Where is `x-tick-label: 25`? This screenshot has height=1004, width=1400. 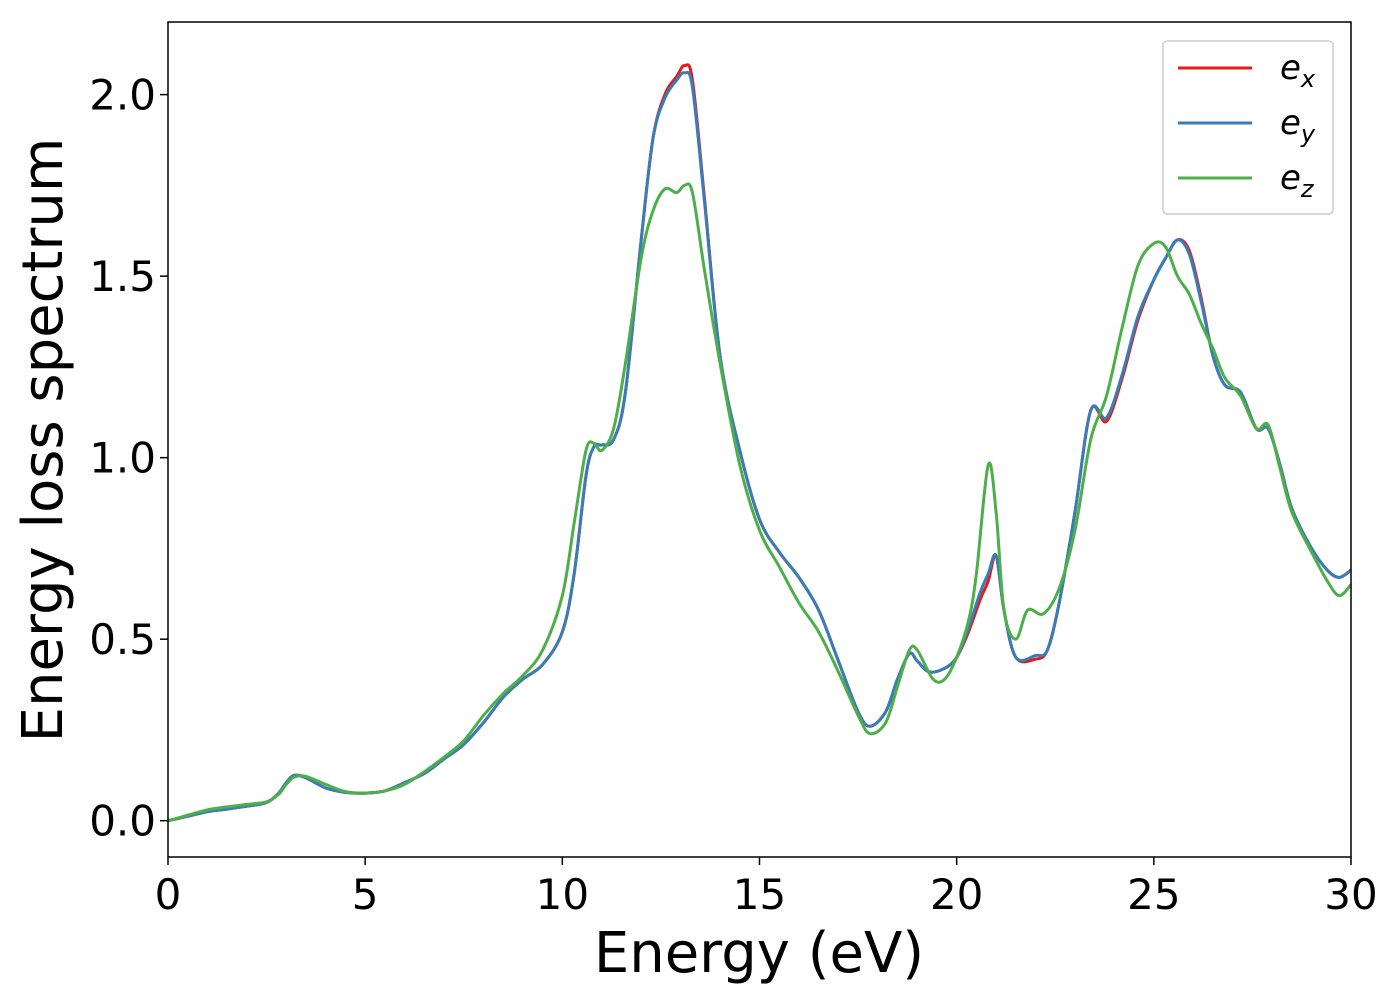 x-tick-label: 25 is located at coordinates (1153, 894).